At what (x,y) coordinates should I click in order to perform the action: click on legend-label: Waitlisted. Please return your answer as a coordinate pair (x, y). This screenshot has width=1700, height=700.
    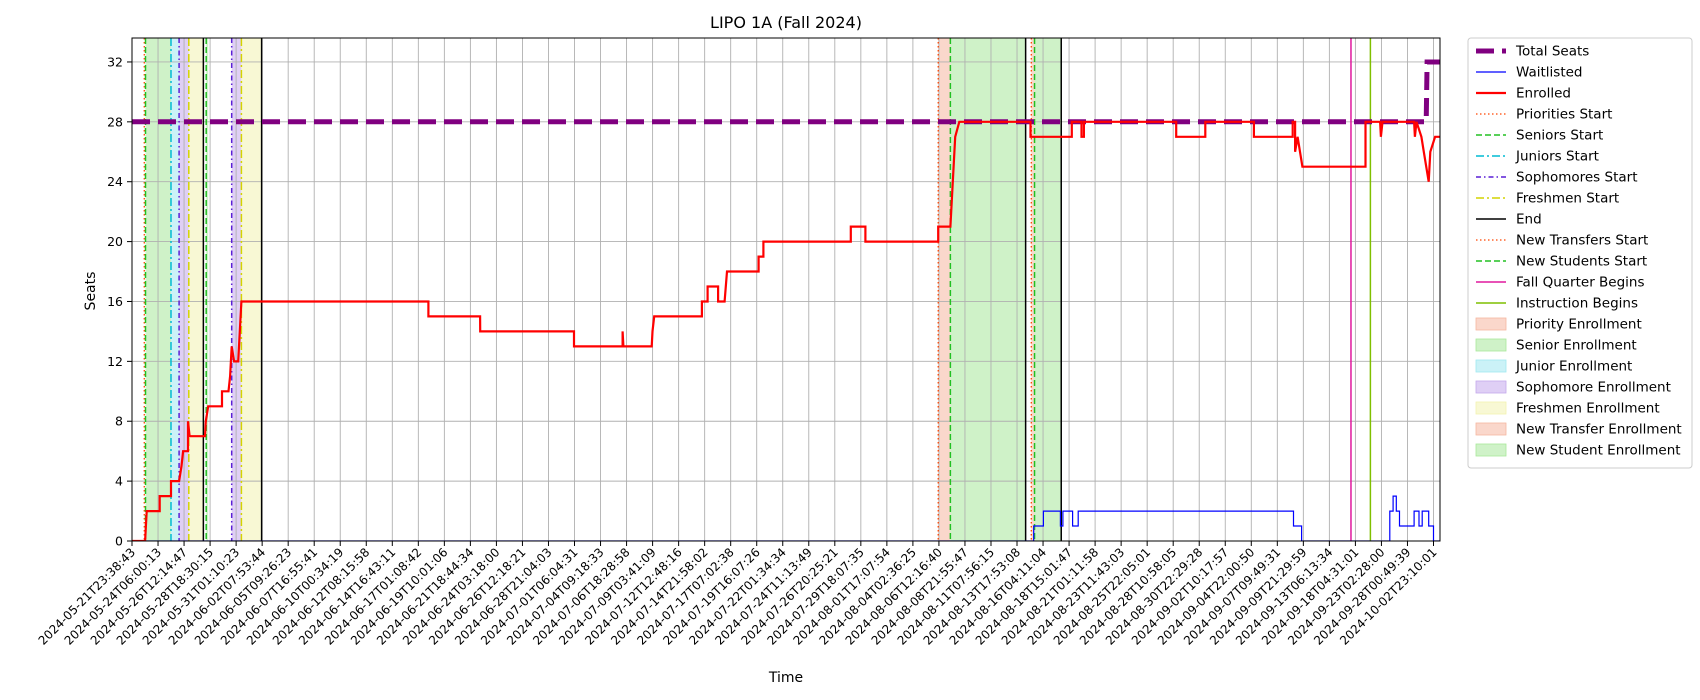
    Looking at the image, I should click on (1549, 73).